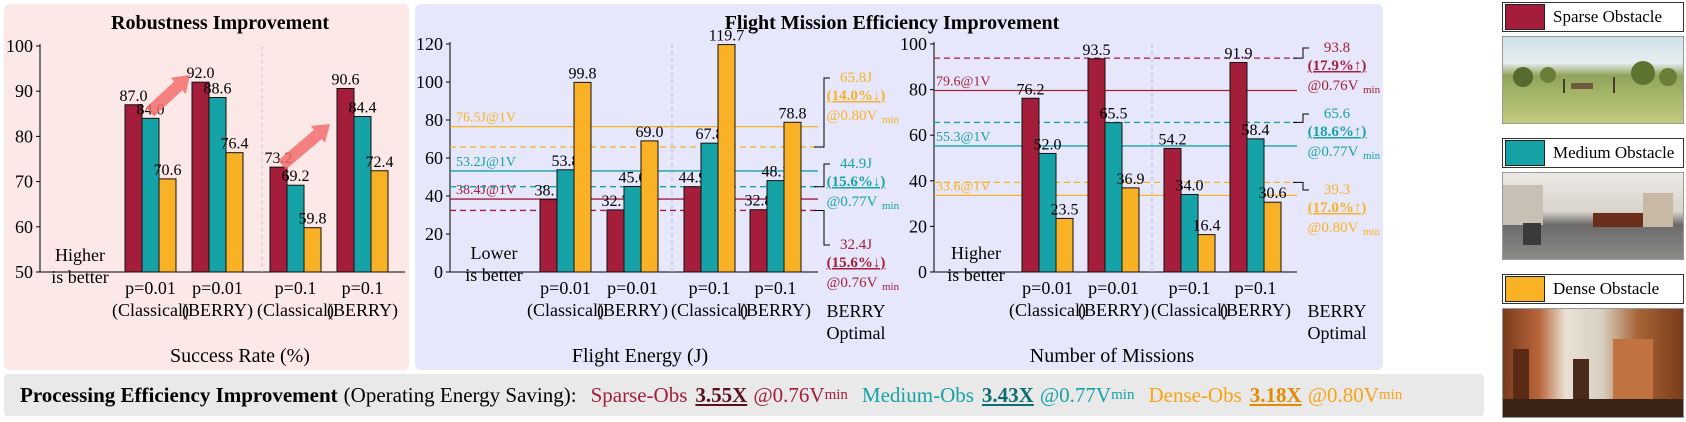 The width and height of the screenshot is (1686, 422). Describe the element at coordinates (975, 275) in the screenshot. I see `missions-note-2: is better` at that location.